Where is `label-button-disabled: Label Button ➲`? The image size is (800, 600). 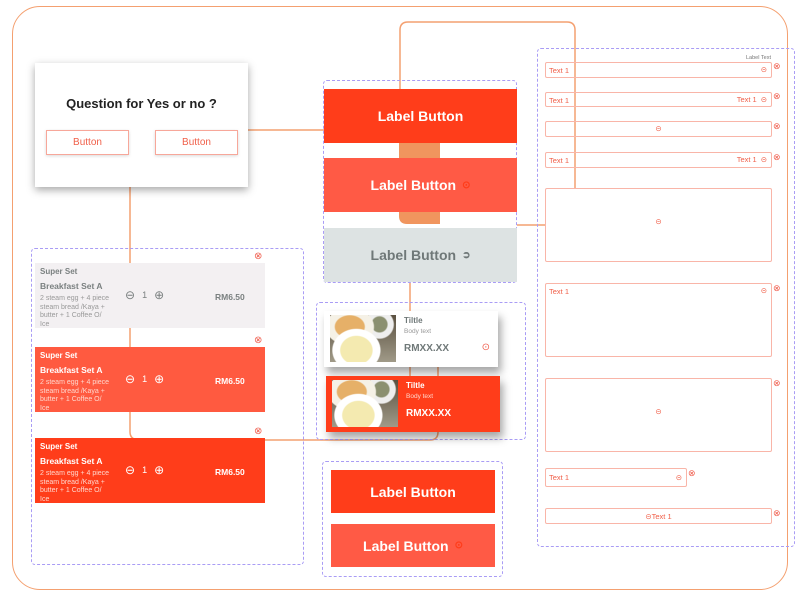 label-button-disabled: Label Button ➲ is located at coordinates (420, 255).